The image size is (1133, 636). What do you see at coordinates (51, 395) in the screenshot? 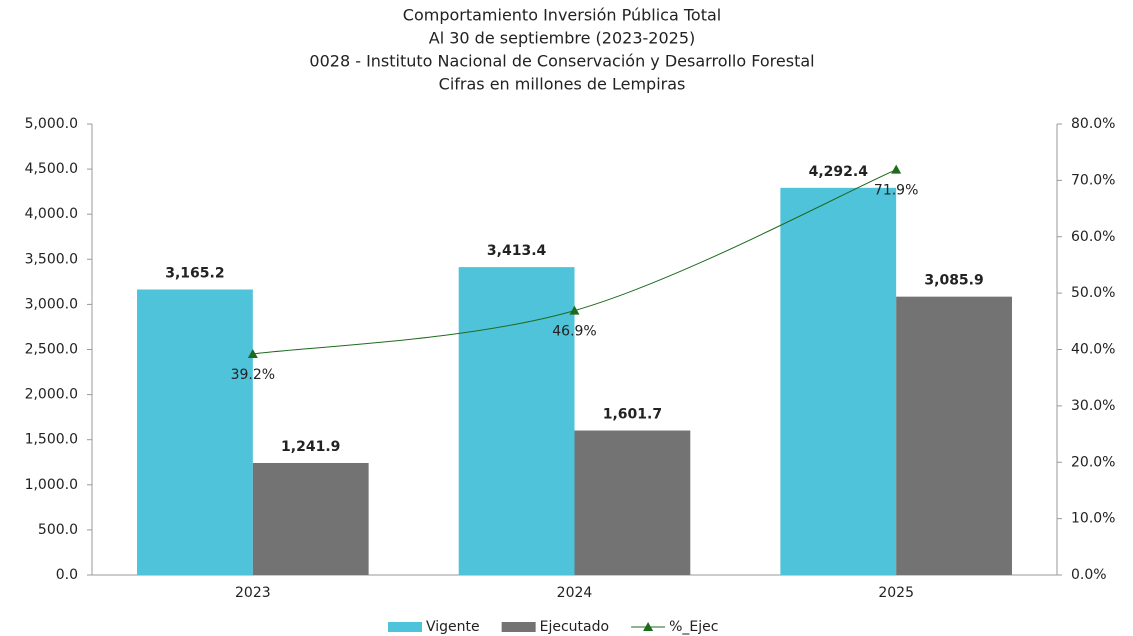
I see `y-tick-label: 2,000.0` at bounding box center [51, 395].